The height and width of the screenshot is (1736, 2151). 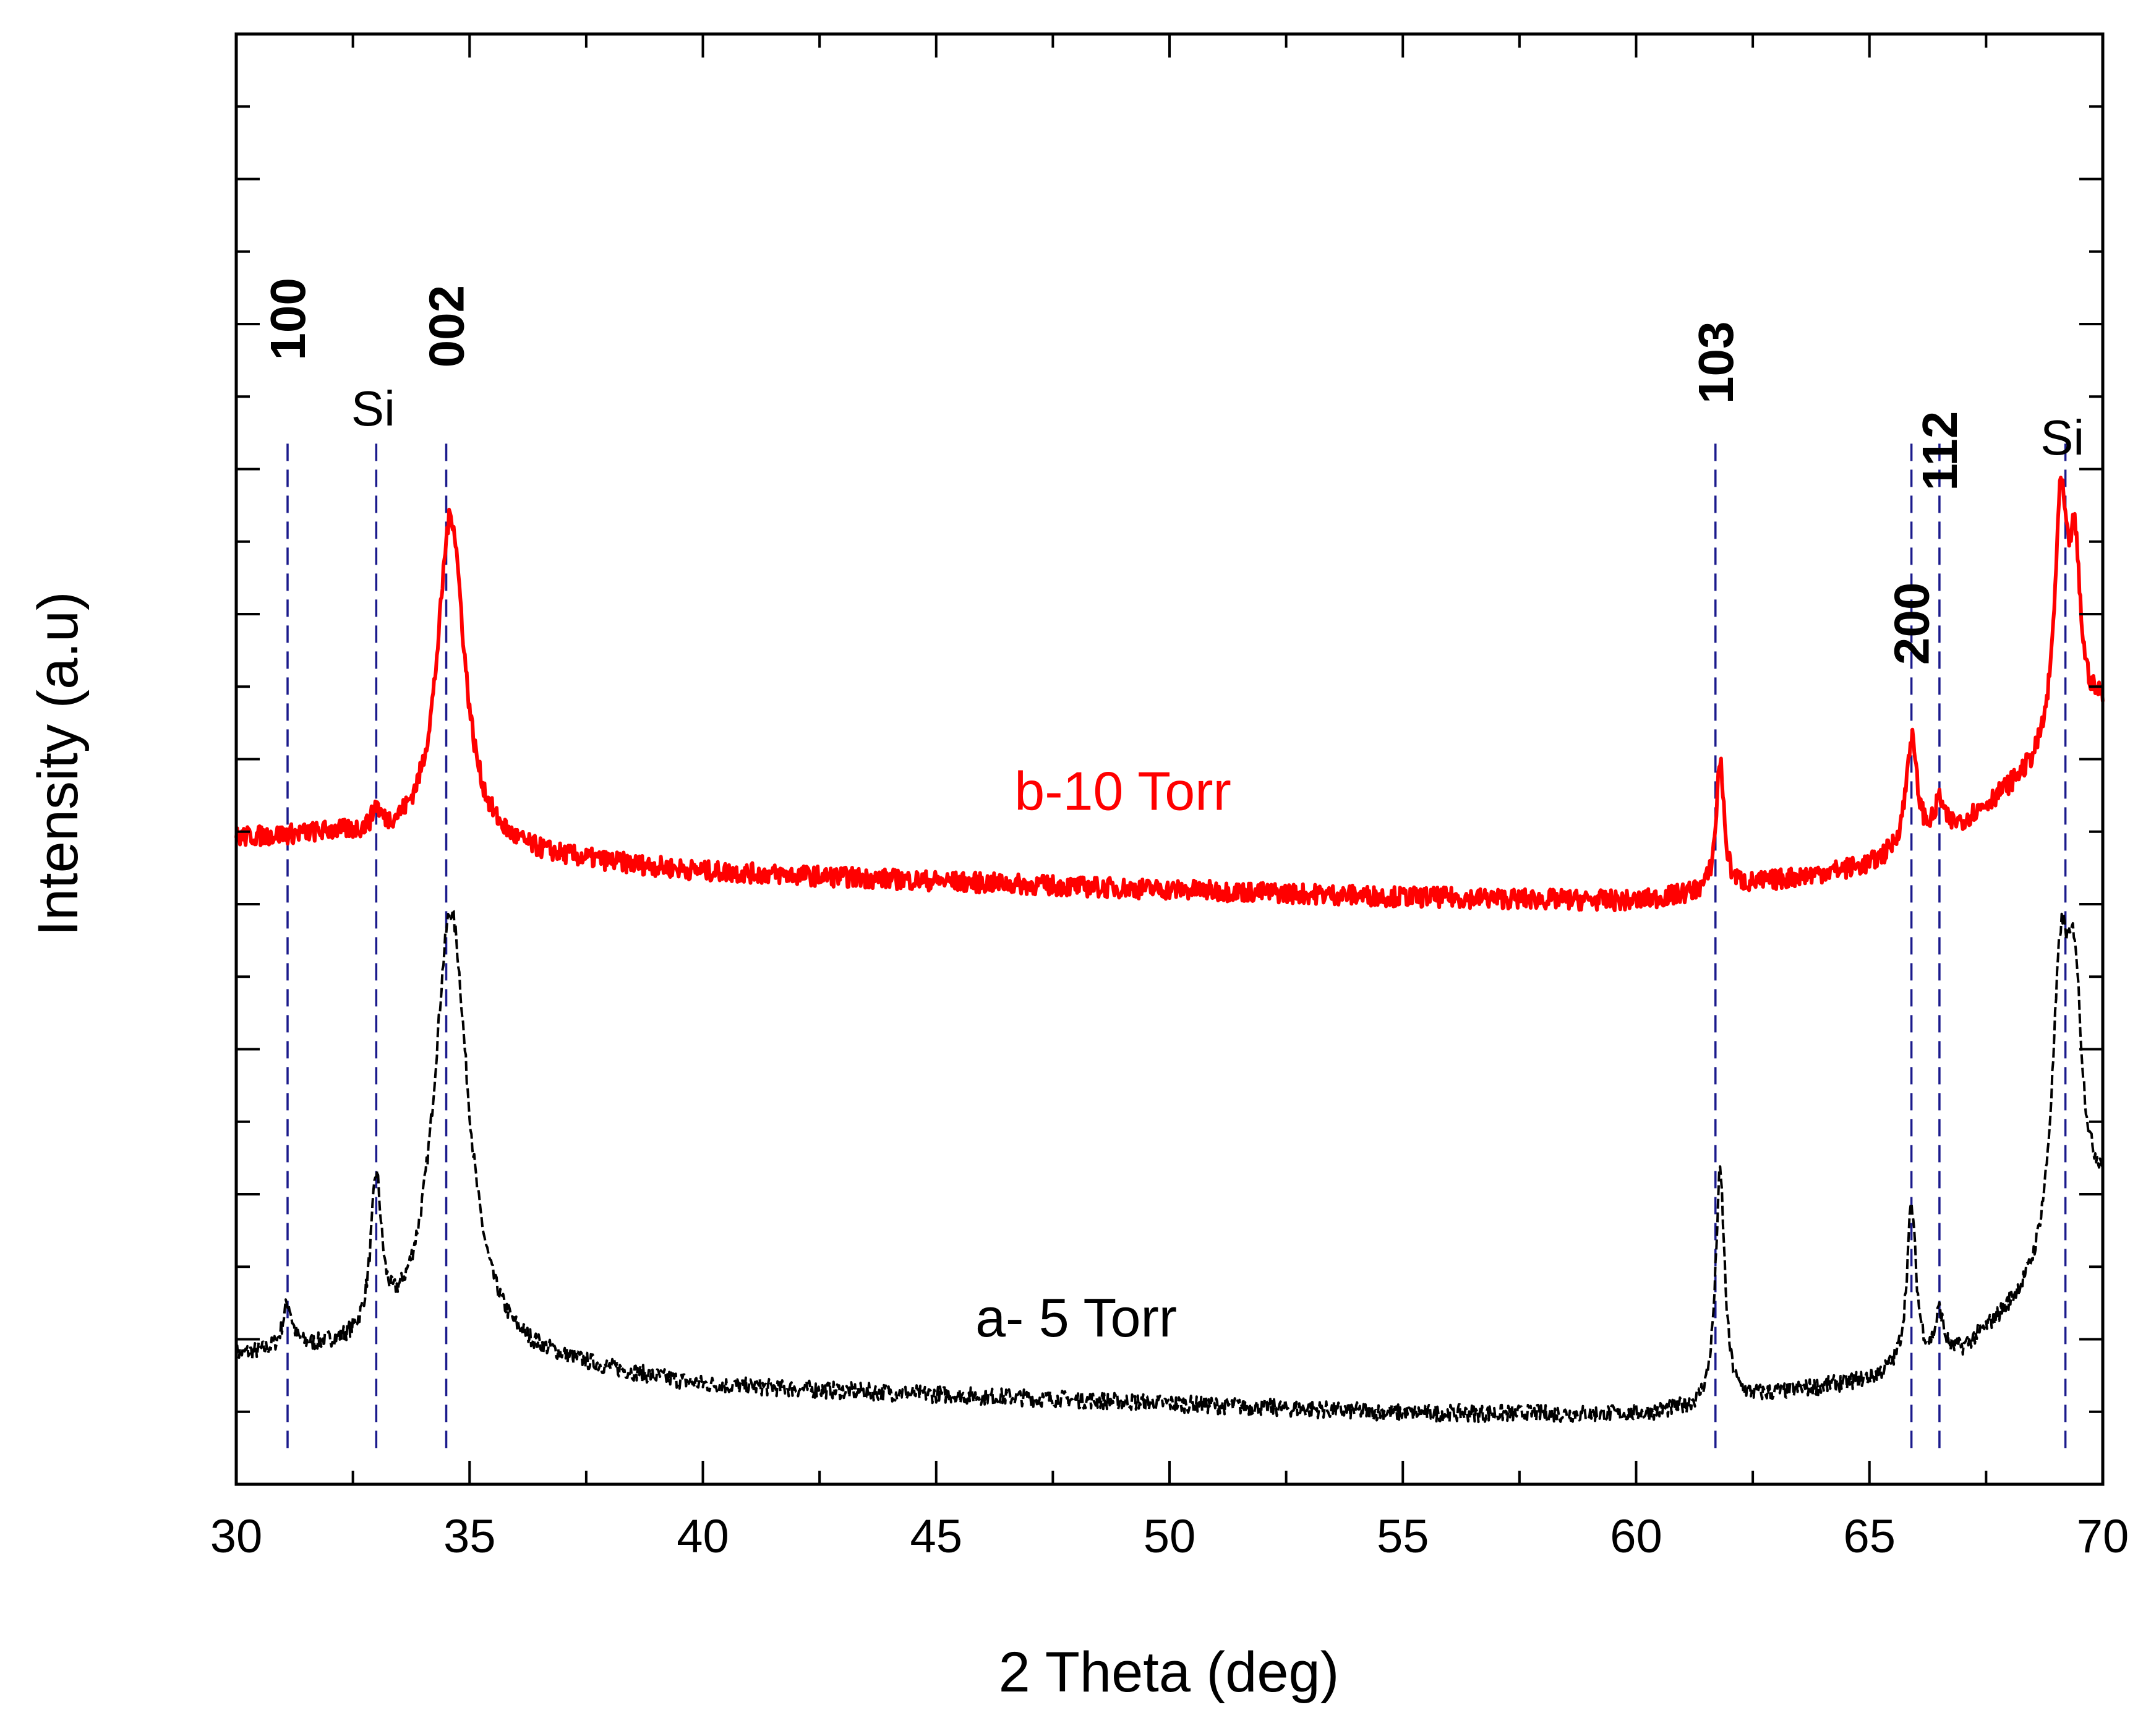 What do you see at coordinates (2103, 1536) in the screenshot?
I see `x-tick-label: 70` at bounding box center [2103, 1536].